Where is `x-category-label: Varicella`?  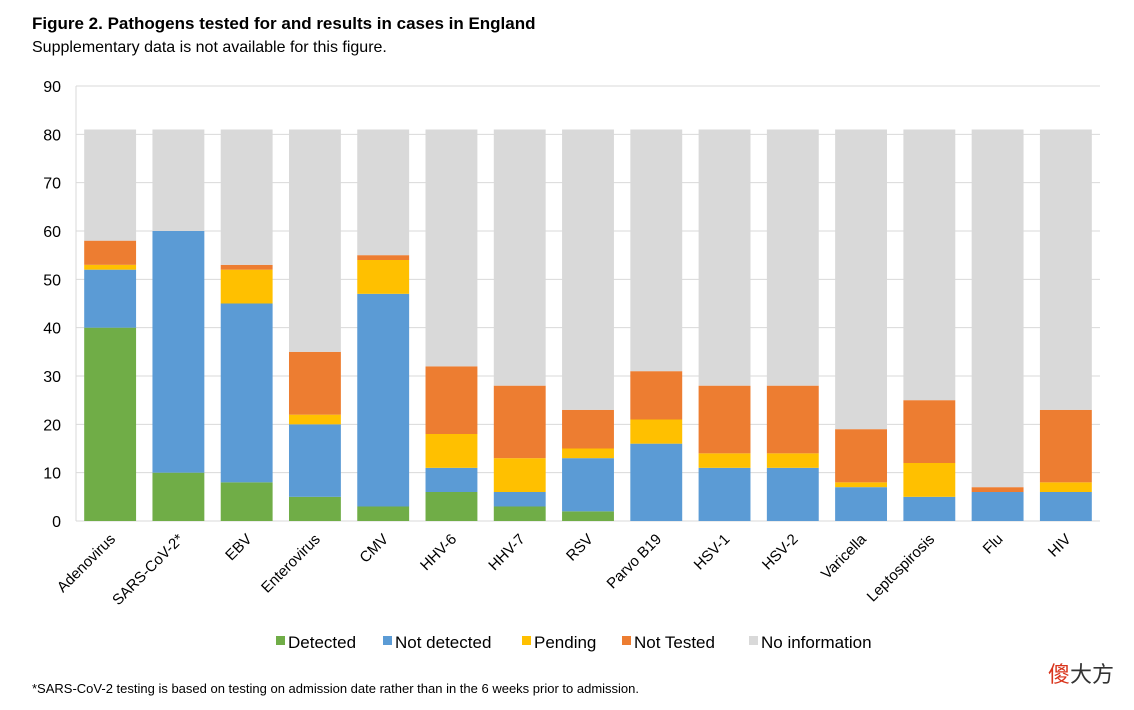 x-category-label: Varicella is located at coordinates (844, 556).